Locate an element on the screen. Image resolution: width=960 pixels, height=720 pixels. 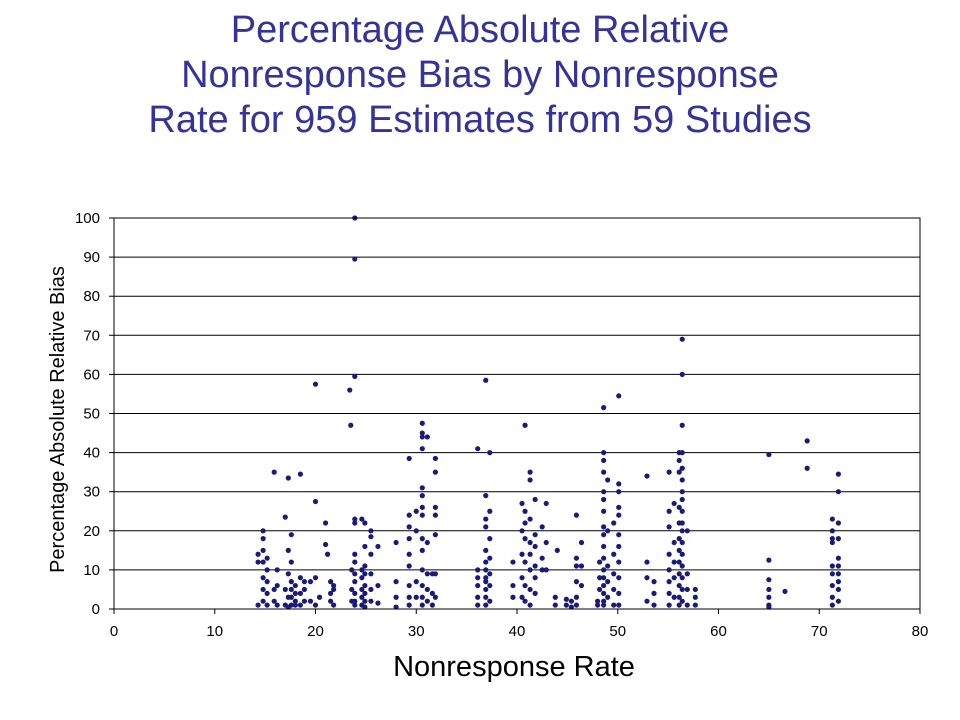
x-tick-label-40: 40 is located at coordinates (517, 631).